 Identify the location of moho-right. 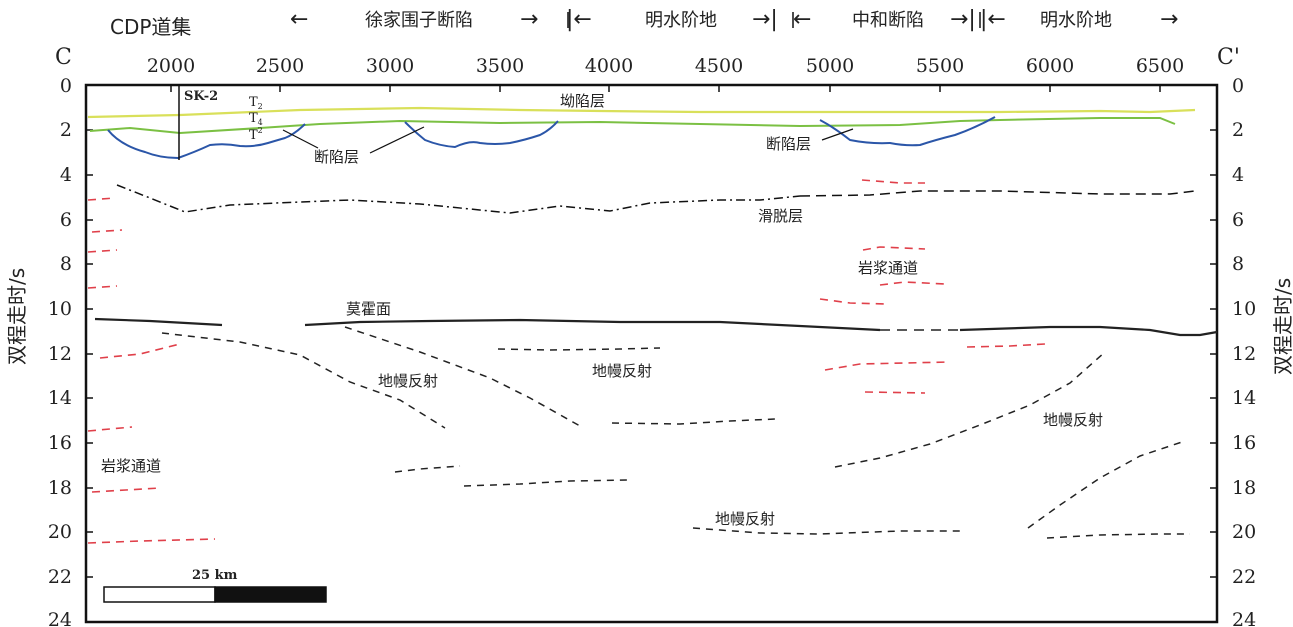
(1088, 331).